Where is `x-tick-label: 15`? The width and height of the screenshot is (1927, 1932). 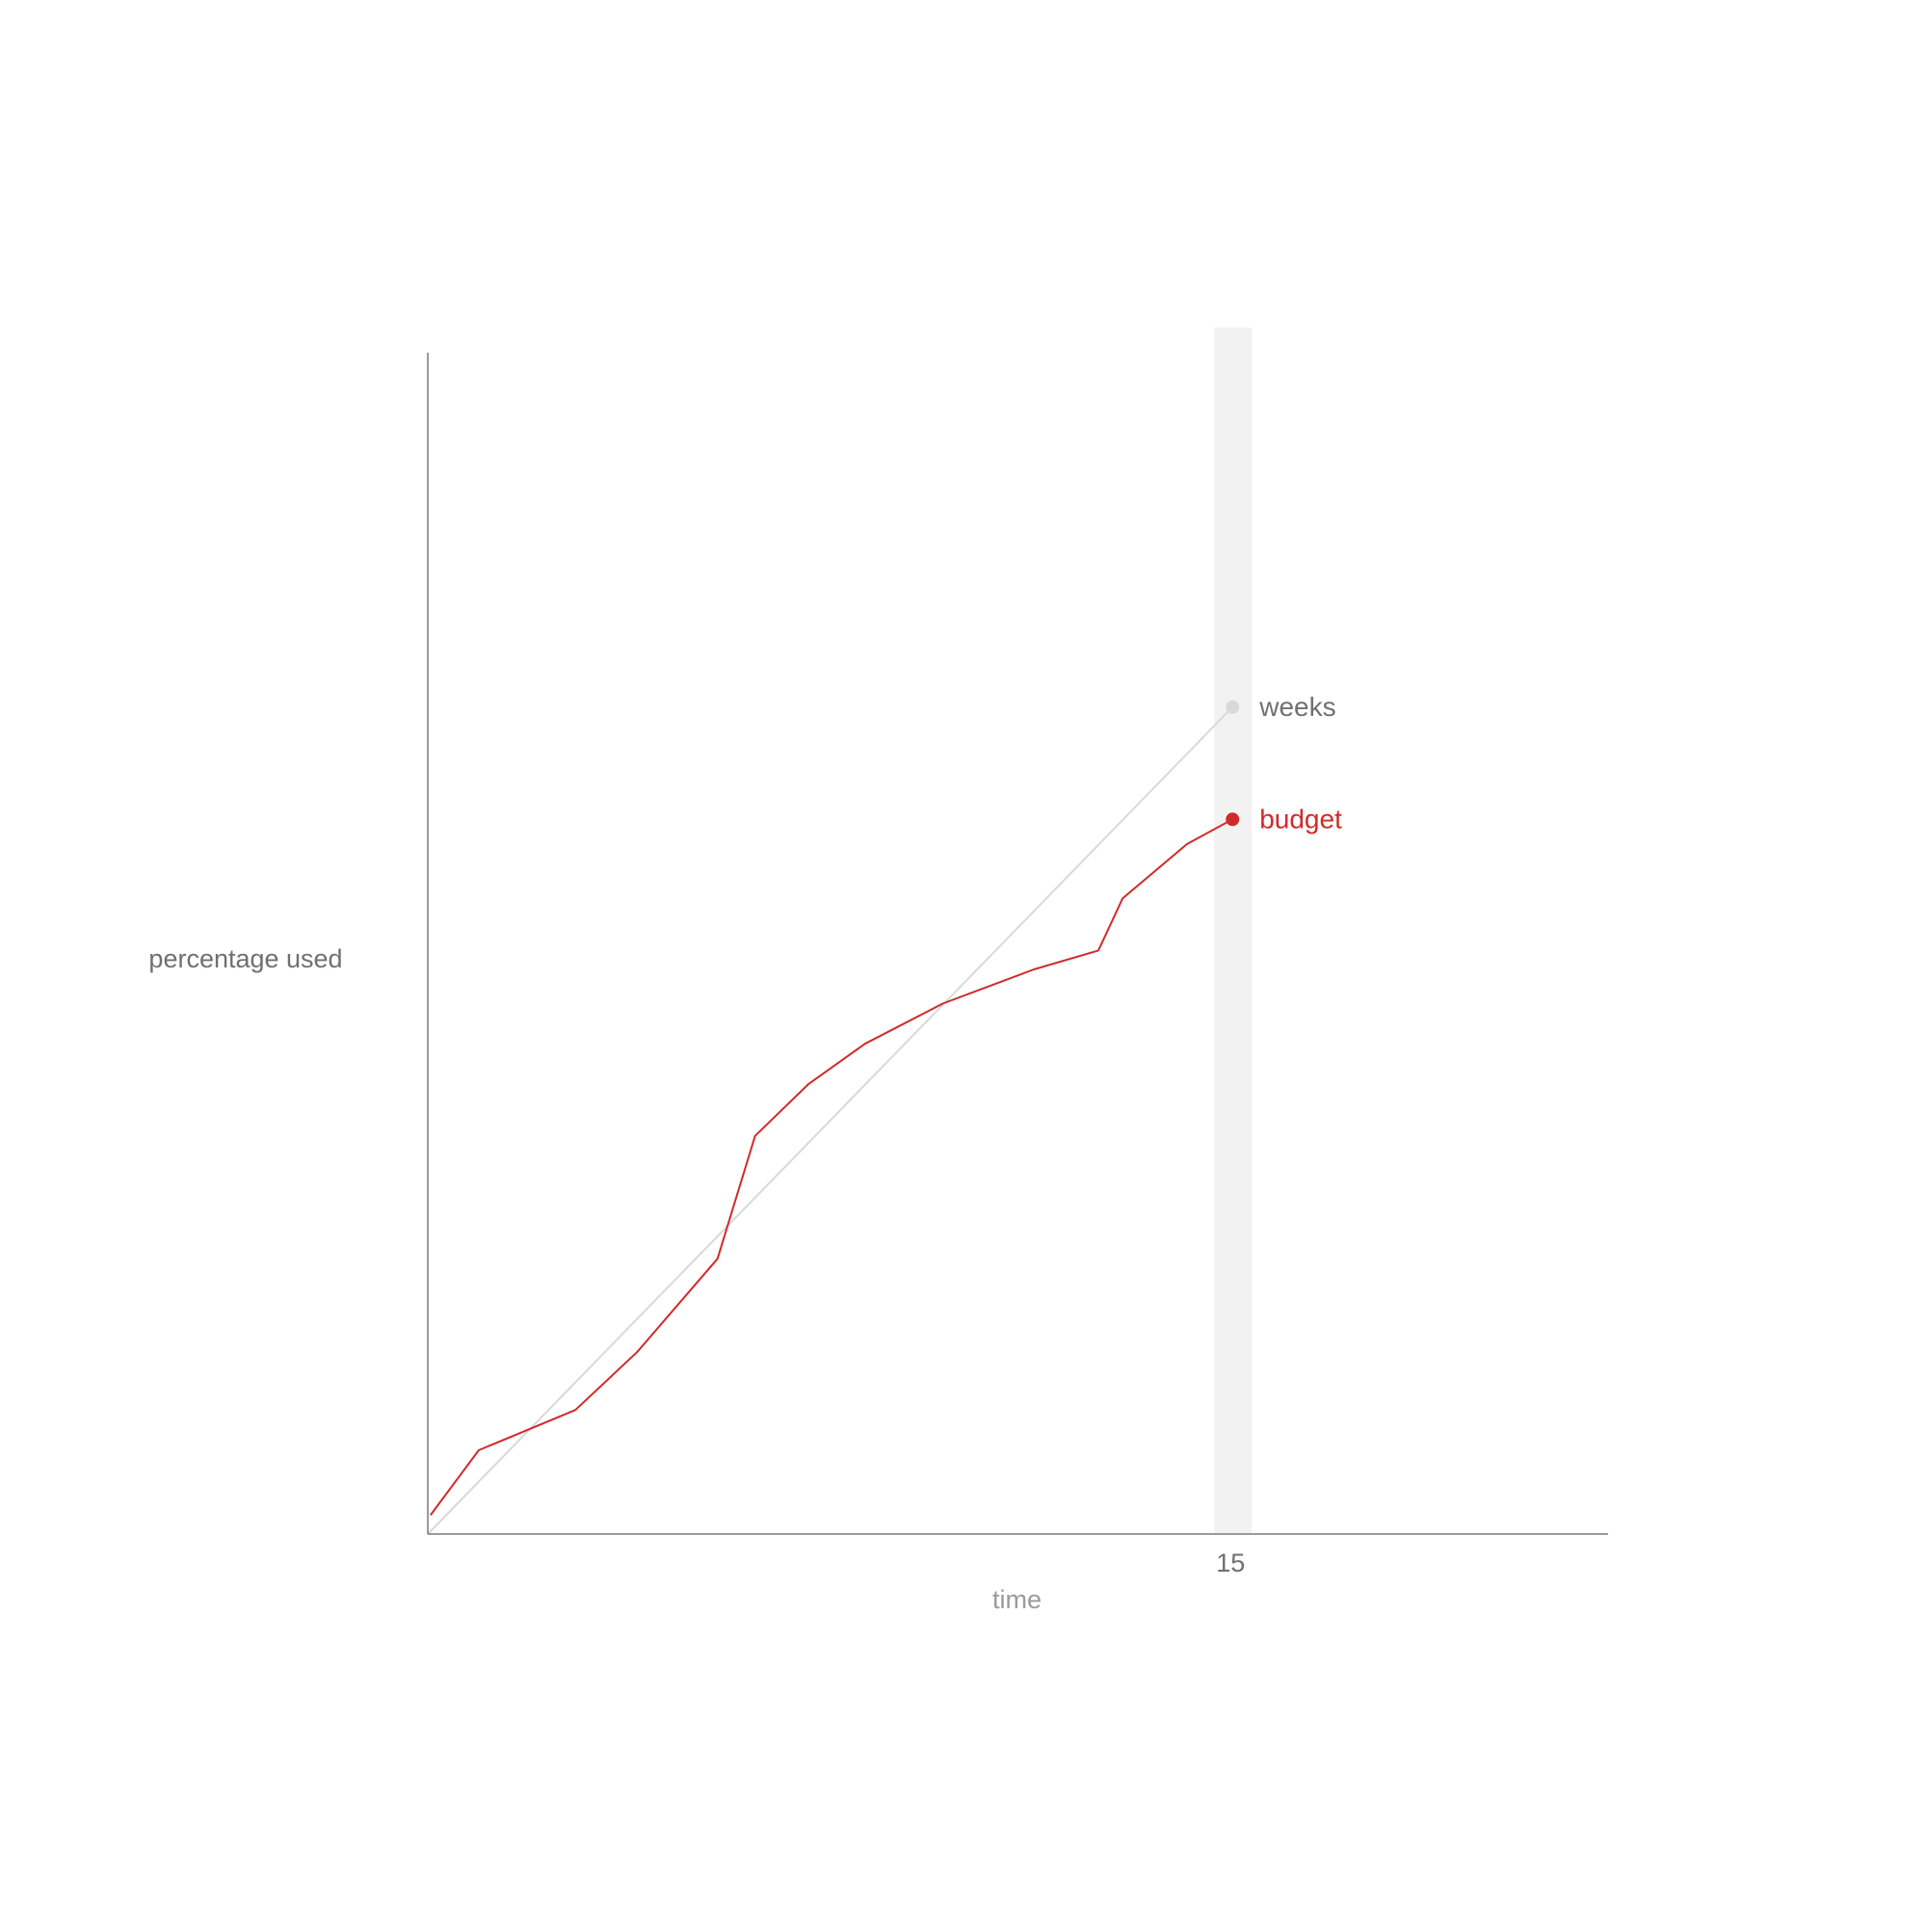 x-tick-label: 15 is located at coordinates (1230, 1562).